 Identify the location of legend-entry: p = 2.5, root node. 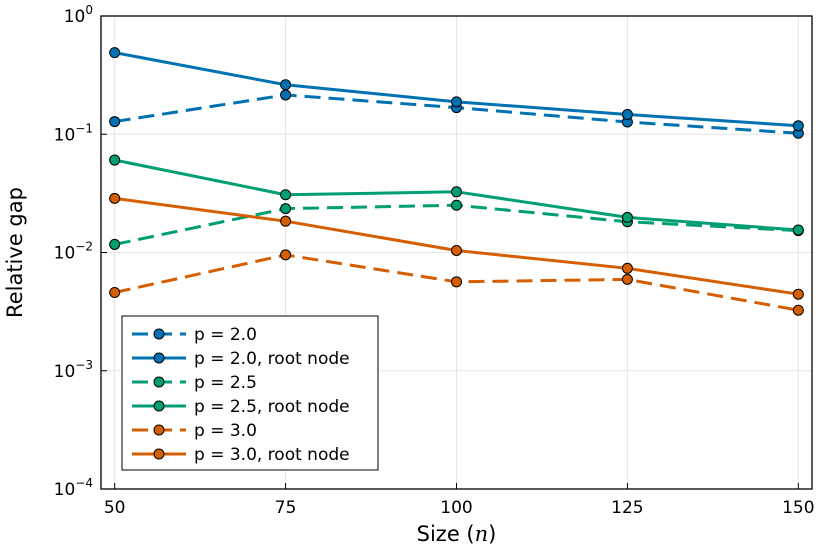
(241, 407).